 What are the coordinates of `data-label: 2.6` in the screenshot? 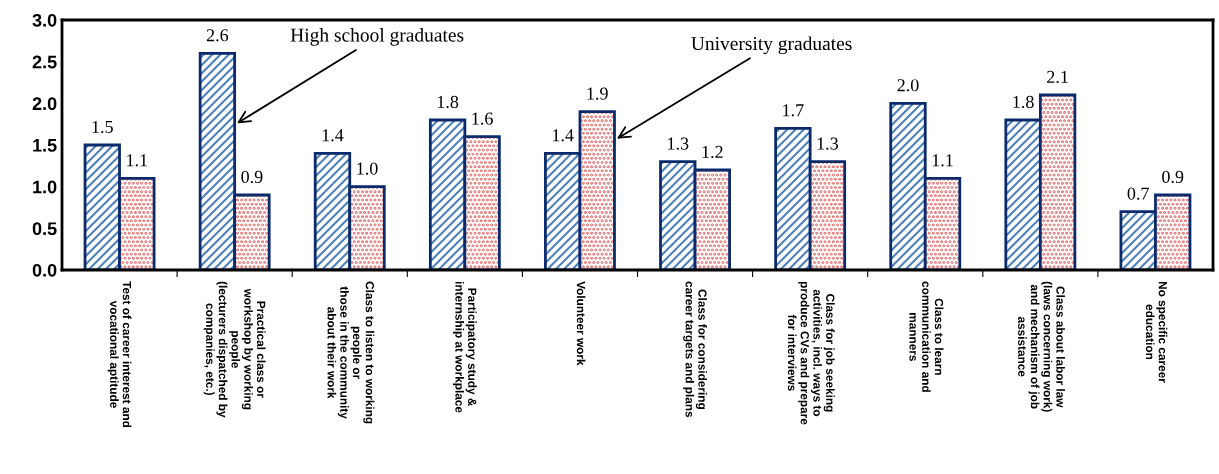 It's located at (217, 35).